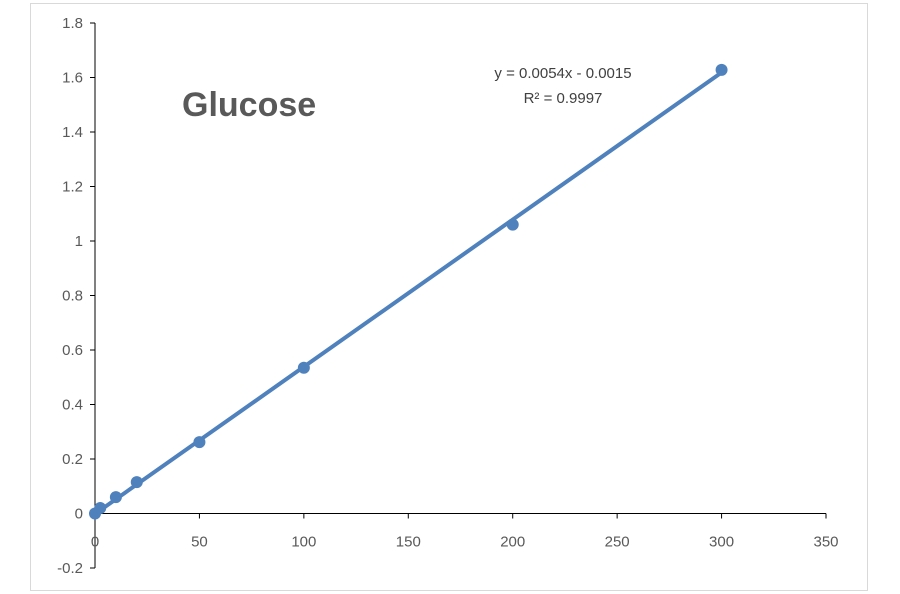 The height and width of the screenshot is (594, 900). I want to click on y-tick-label: 0.8, so click(72, 296).